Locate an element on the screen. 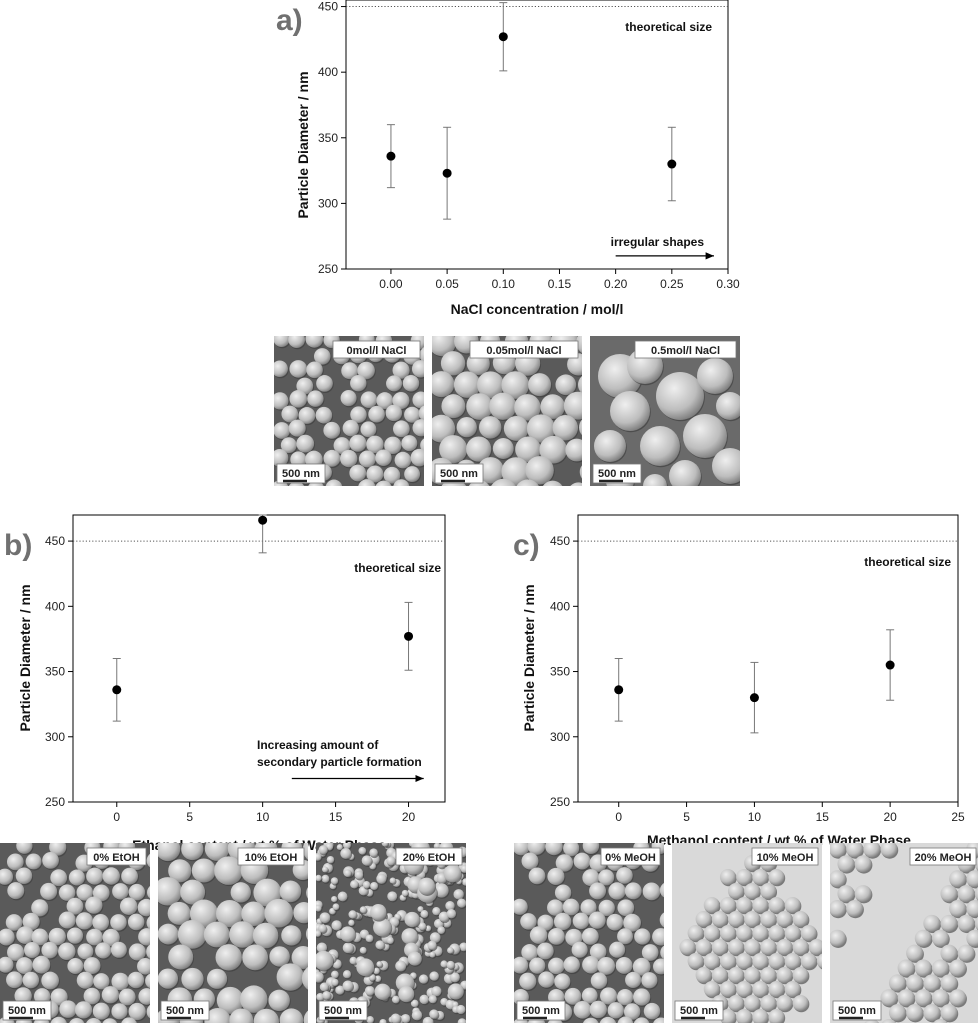 The height and width of the screenshot is (1024, 978). panel-label: a) is located at coordinates (289, 20).